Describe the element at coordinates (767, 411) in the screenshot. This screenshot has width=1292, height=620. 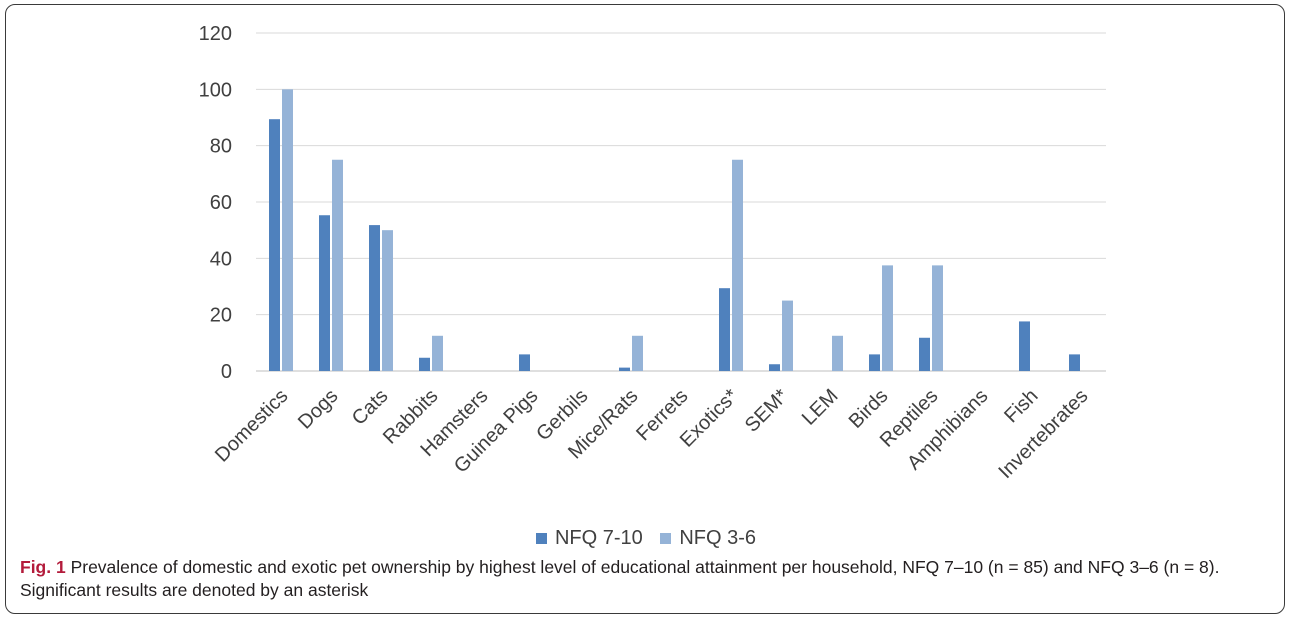
I see `x-category-label: SEM*` at that location.